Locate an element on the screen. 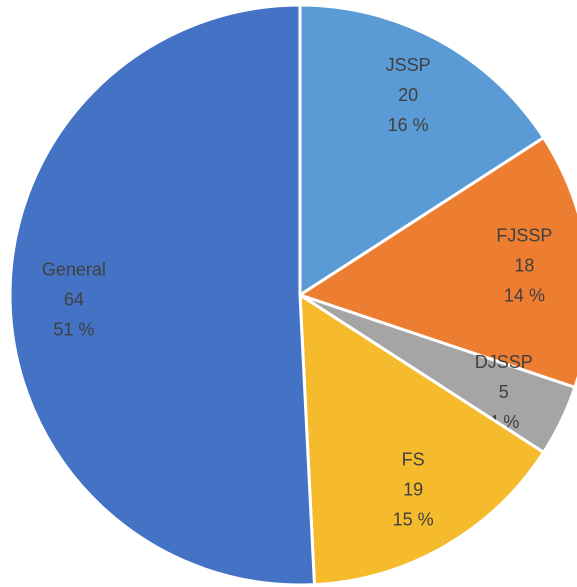 The image size is (577, 587). slice-name: General is located at coordinates (74, 269).